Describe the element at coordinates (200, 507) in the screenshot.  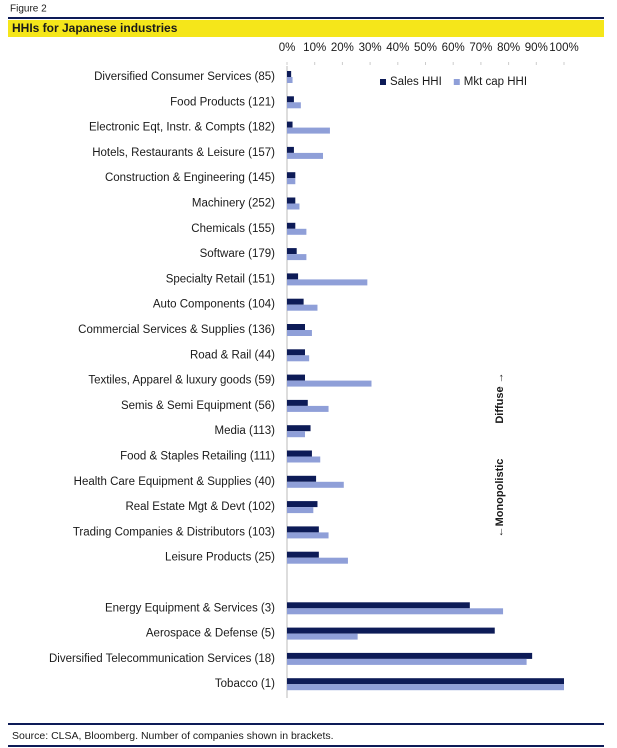
I see `category-label: Real Estate Mgt & Devt (102)` at that location.